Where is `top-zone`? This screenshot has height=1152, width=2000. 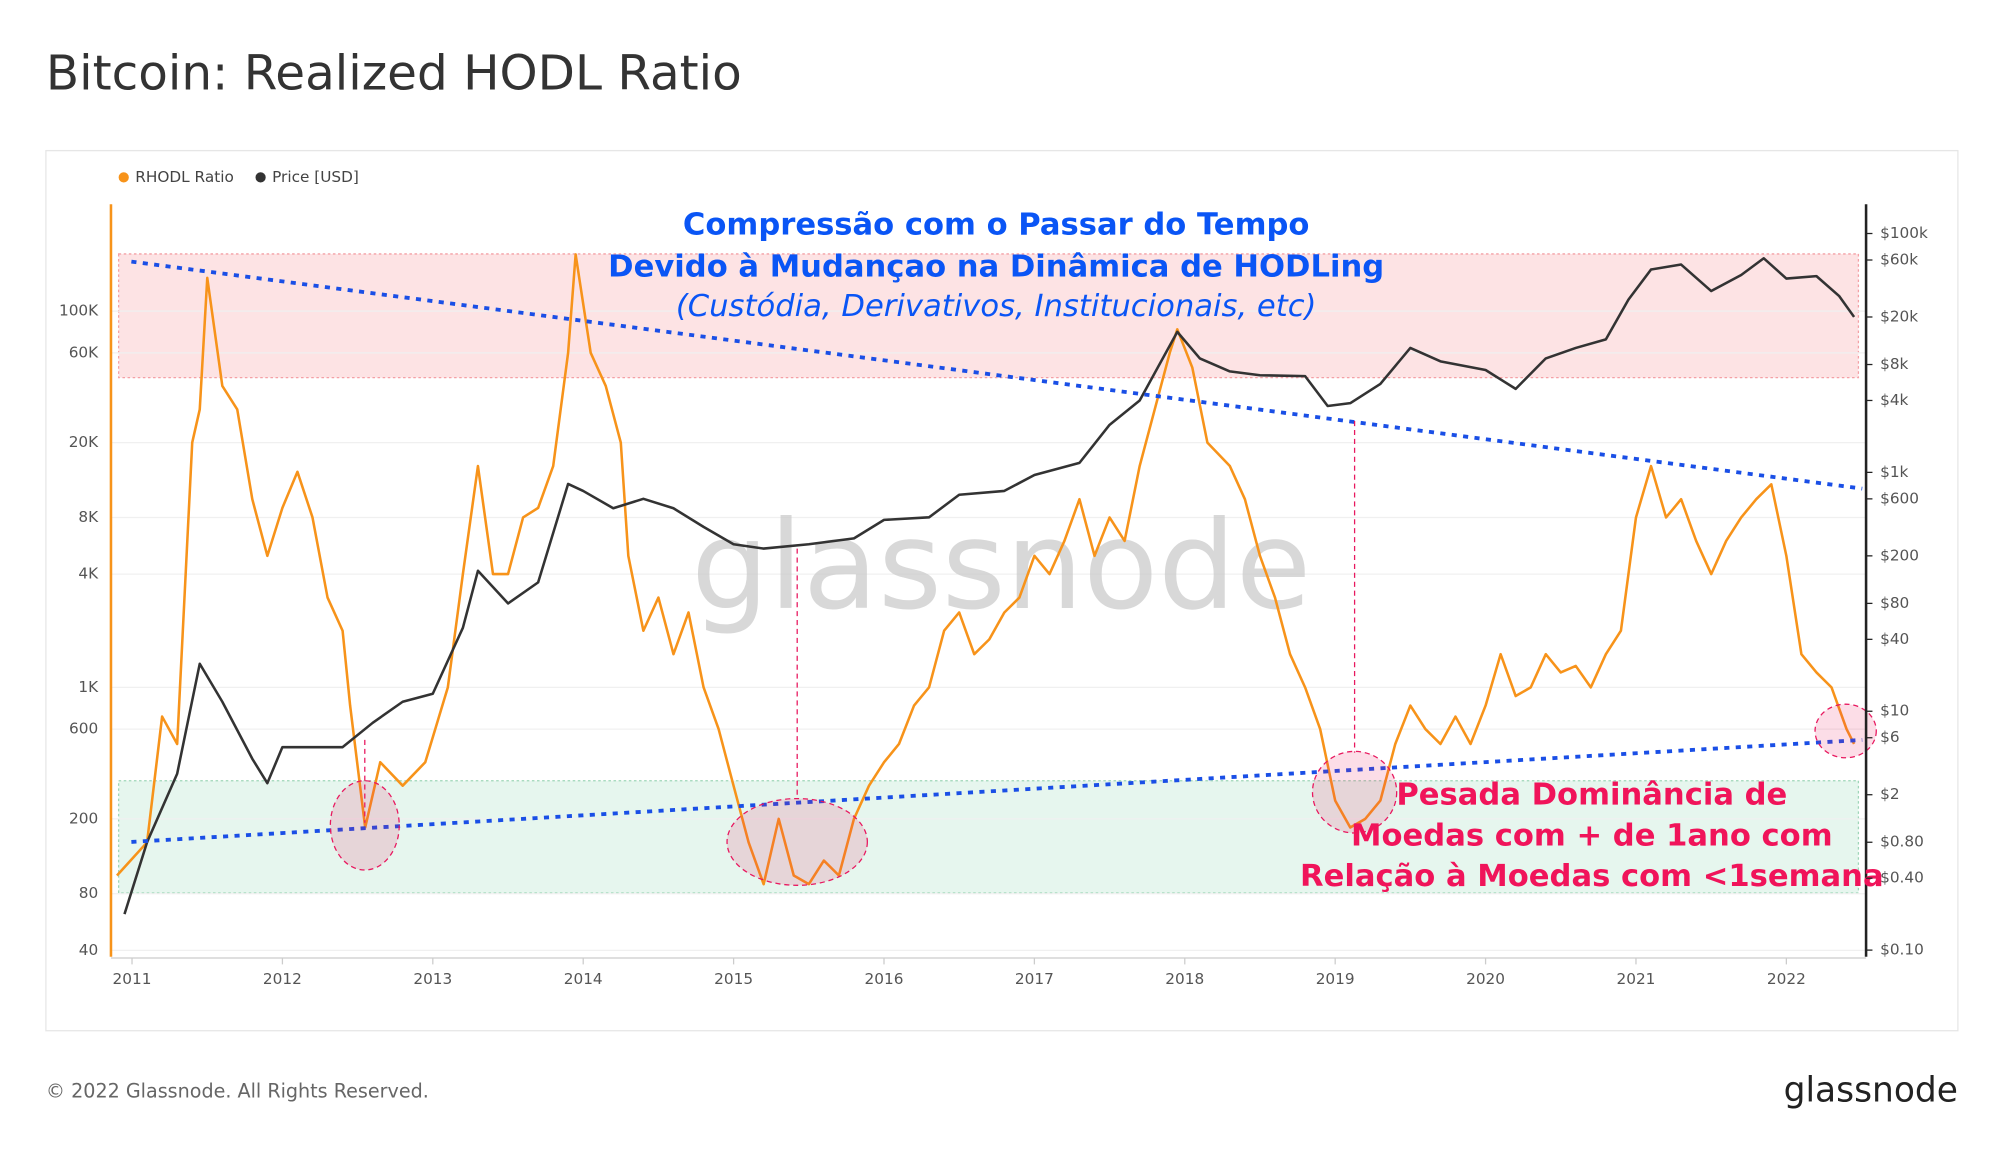
top-zone is located at coordinates (988, 316).